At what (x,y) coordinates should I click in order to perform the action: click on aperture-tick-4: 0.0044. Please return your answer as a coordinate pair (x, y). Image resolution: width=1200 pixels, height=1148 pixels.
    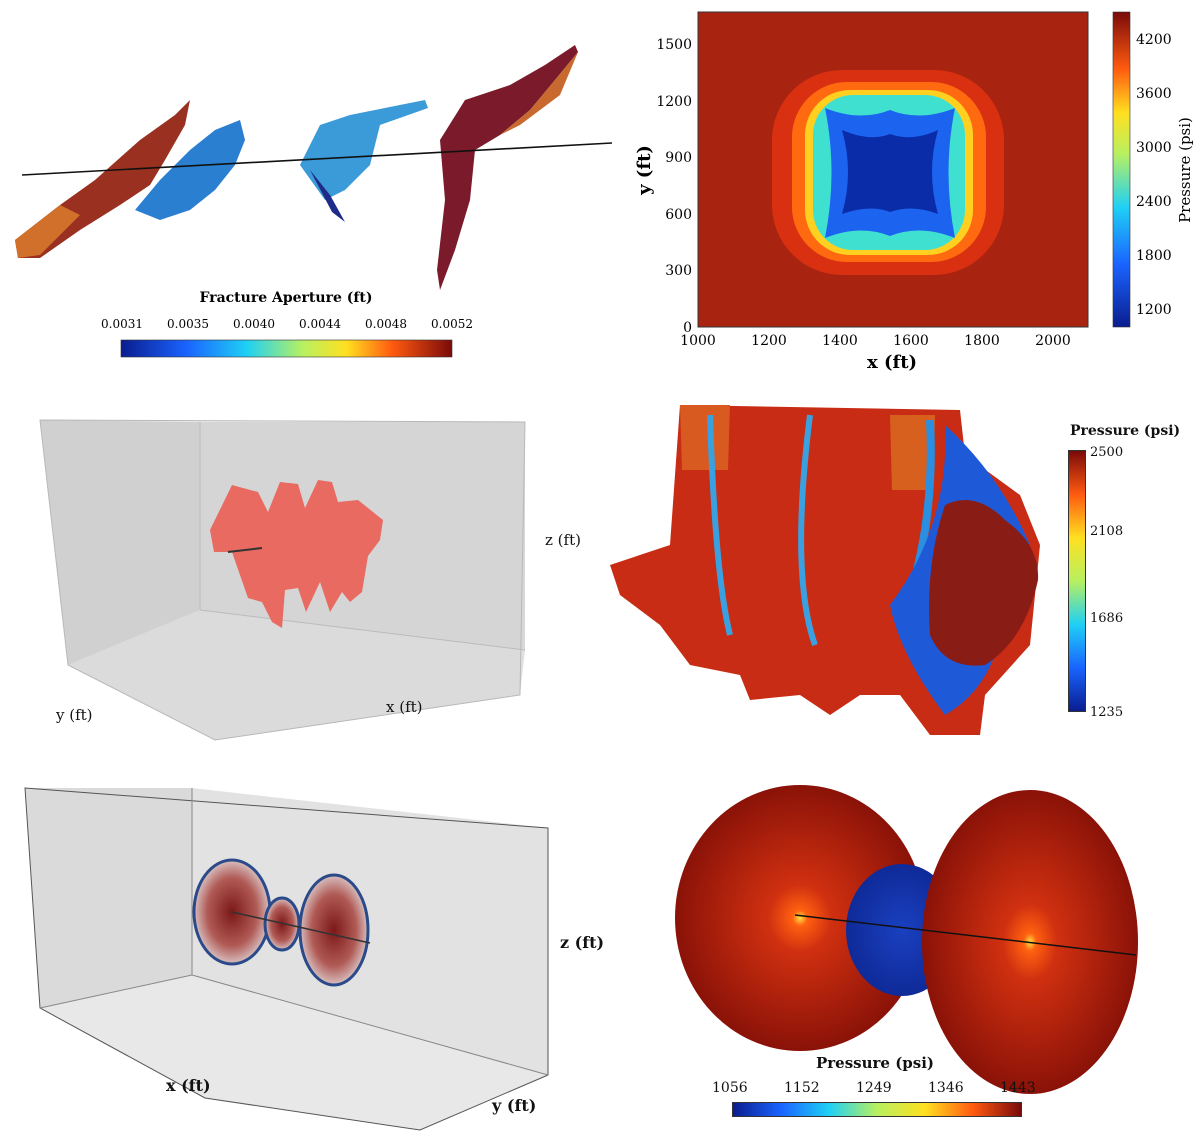
    Looking at the image, I should click on (320, 324).